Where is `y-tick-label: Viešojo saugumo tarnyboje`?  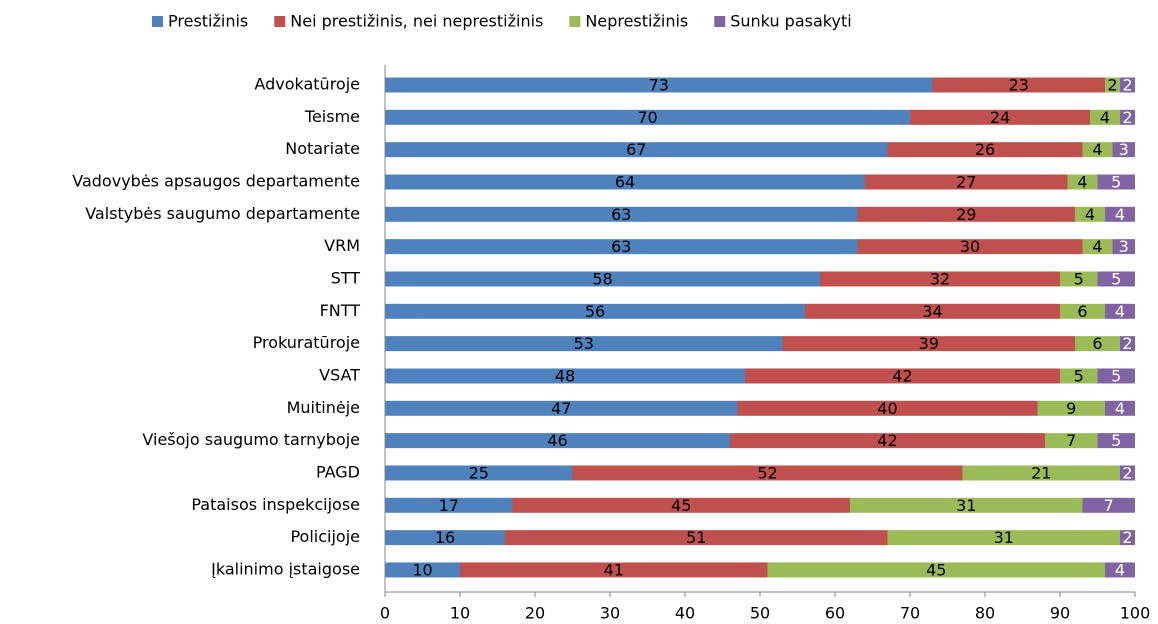 y-tick-label: Viešojo saugumo tarnyboje is located at coordinates (251, 439).